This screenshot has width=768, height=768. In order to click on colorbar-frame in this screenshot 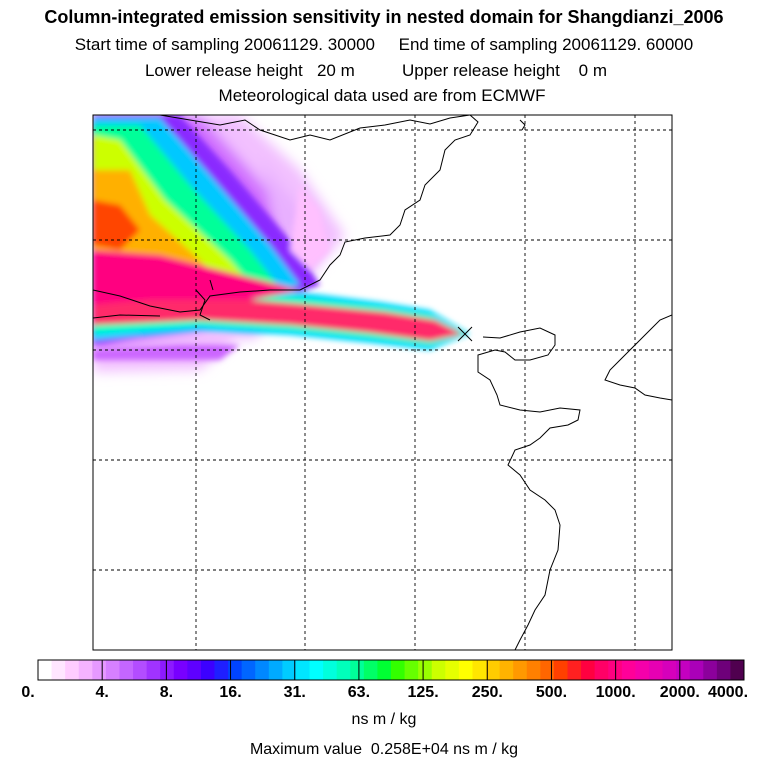, I will do `click(391, 670)`.